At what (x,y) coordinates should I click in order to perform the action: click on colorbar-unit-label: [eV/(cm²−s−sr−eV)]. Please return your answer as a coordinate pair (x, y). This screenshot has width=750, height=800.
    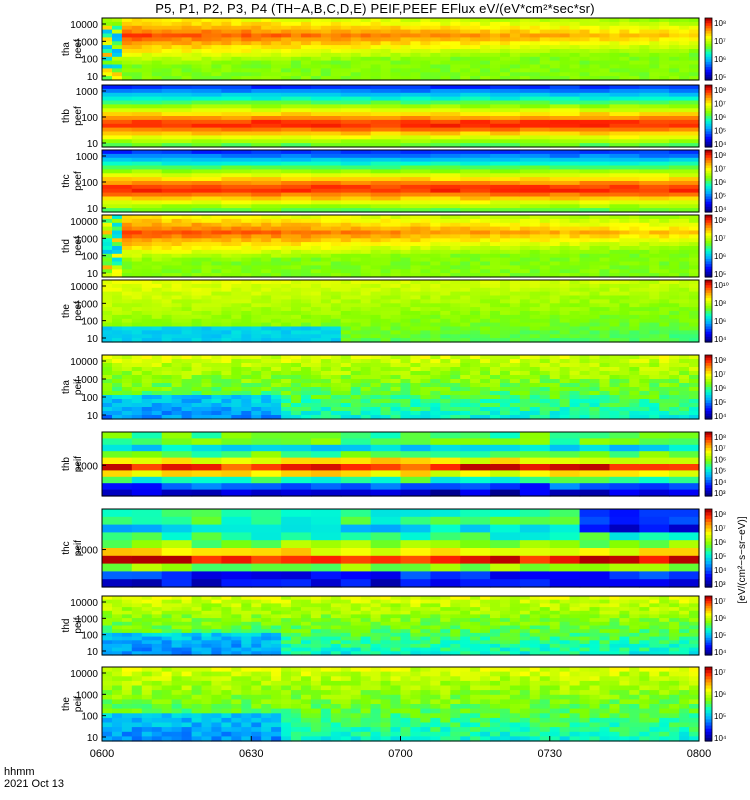
    Looking at the image, I should click on (742, 559).